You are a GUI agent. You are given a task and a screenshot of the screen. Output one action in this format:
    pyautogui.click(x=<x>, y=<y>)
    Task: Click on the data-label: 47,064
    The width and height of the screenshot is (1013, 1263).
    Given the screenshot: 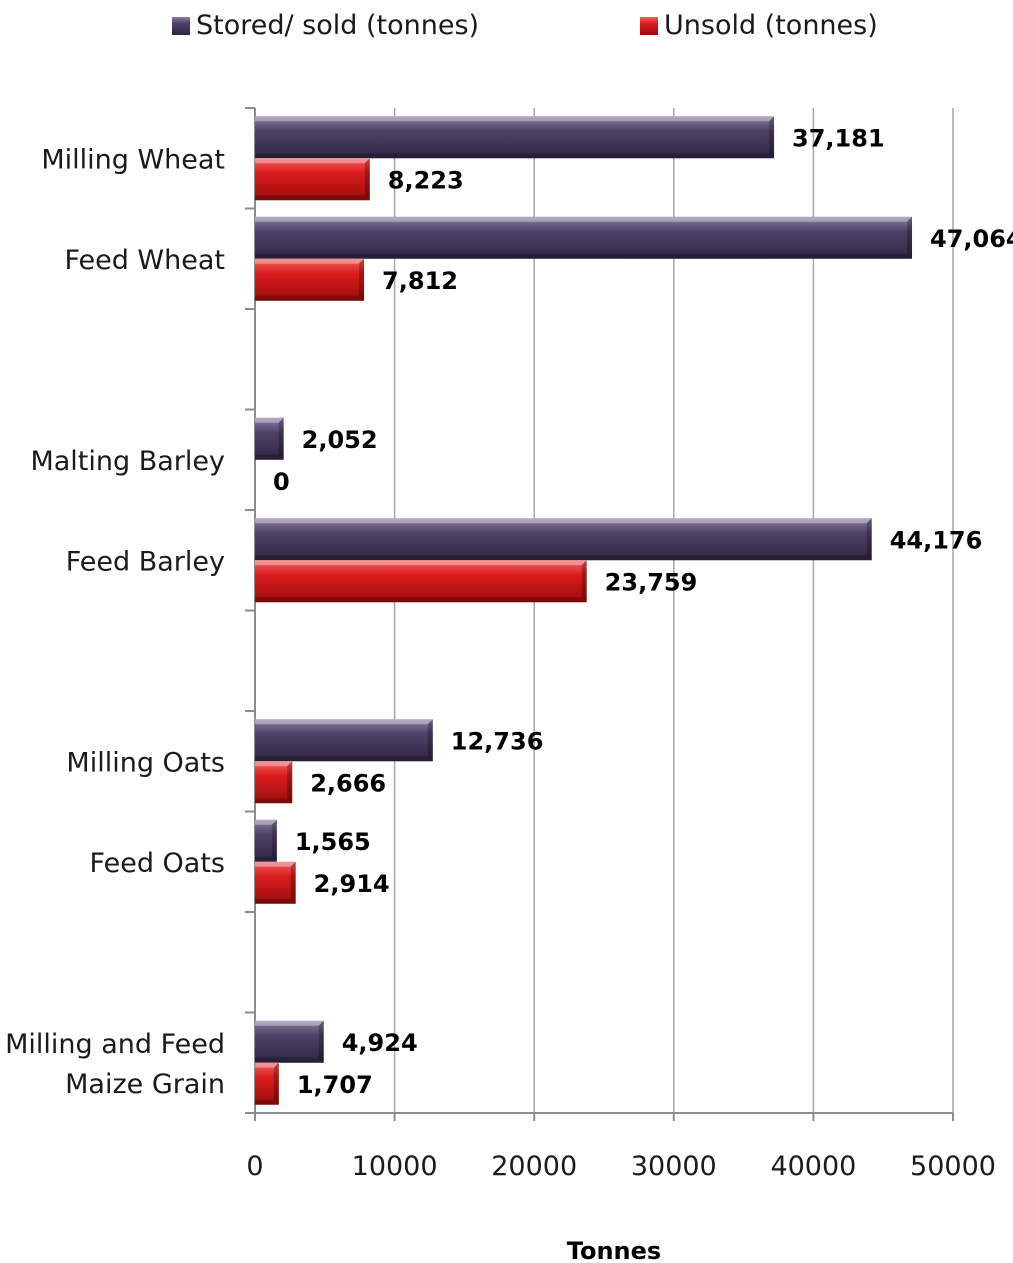 What is the action you would take?
    pyautogui.click(x=971, y=239)
    